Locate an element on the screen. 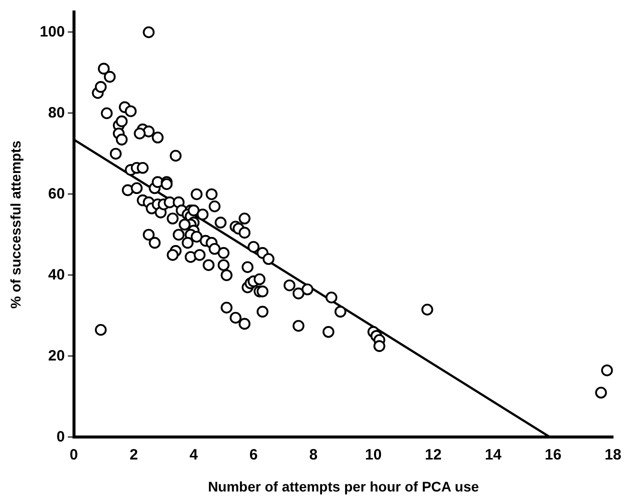 This screenshot has width=631, height=504. x-tick-label: 2 is located at coordinates (134, 455).